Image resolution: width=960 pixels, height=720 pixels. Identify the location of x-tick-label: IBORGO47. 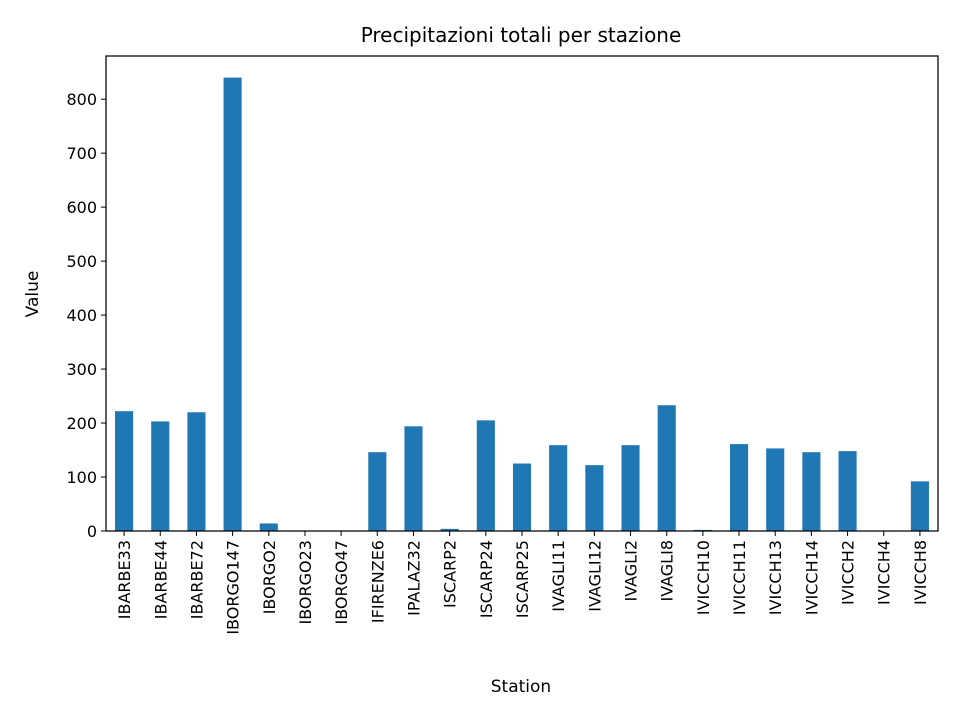
(341, 582).